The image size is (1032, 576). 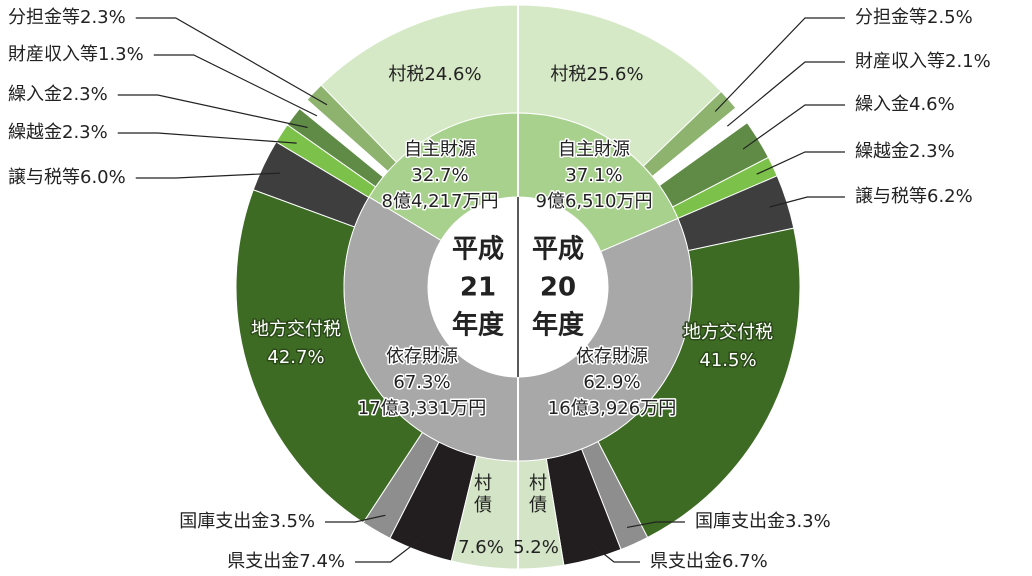 I want to click on segment-value: 5.2%, so click(x=536, y=547).